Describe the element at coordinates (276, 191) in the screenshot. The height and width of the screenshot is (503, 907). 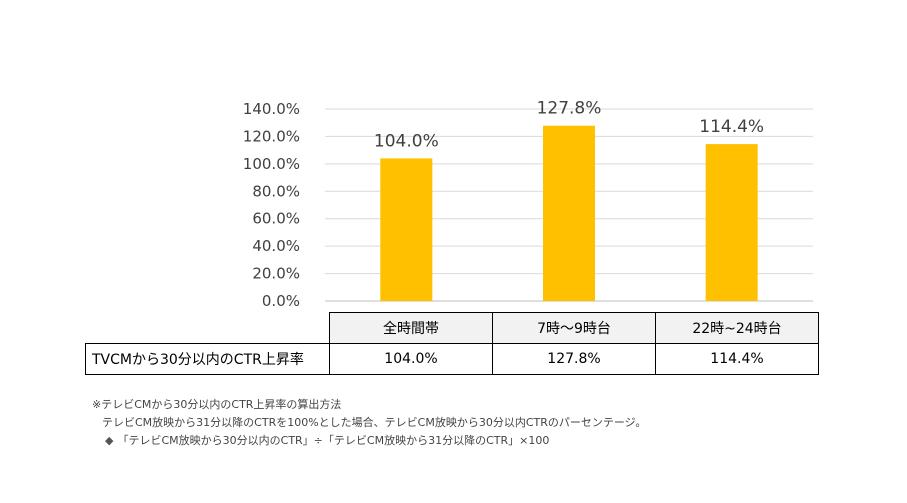
I see `y-tick-label: 80.0%` at that location.